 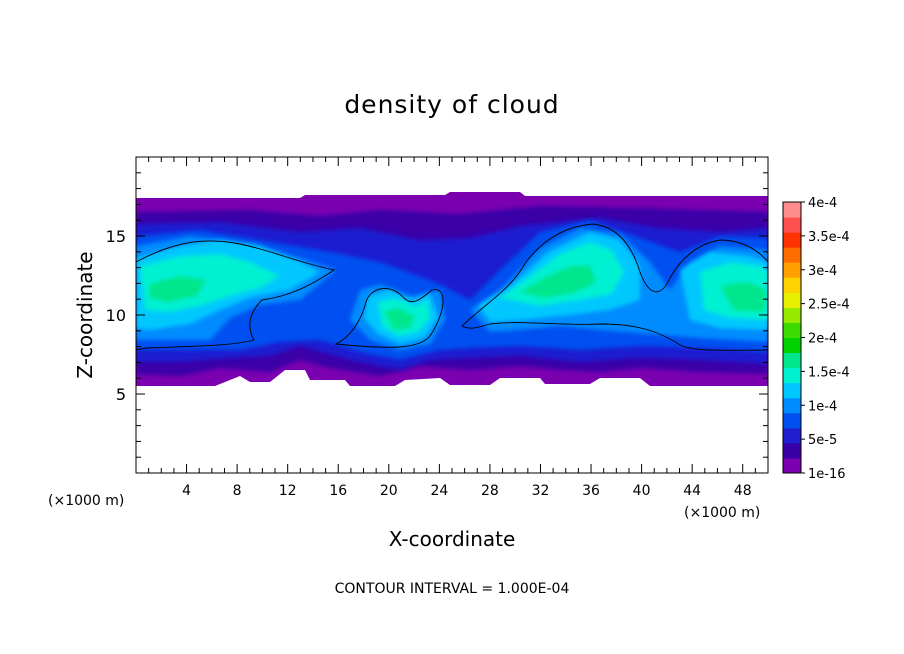 I want to click on x-tick-label: 44, so click(x=692, y=491).